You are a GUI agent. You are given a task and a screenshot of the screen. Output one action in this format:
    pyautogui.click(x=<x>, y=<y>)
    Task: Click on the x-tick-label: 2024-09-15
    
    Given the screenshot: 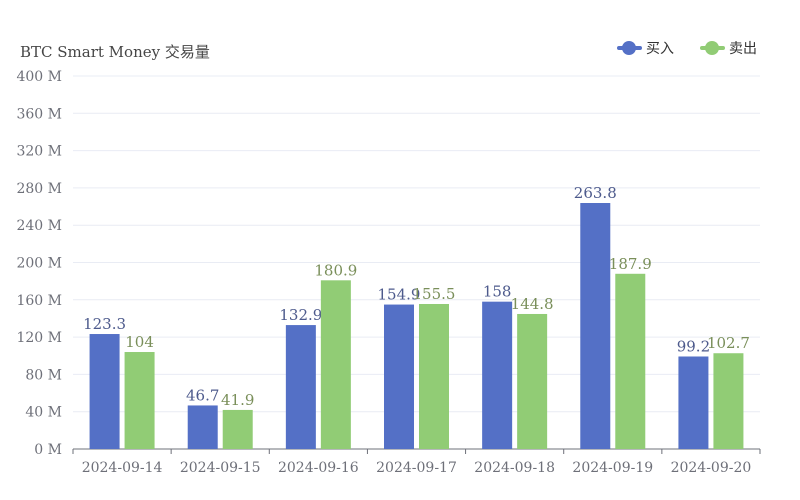 What is the action you would take?
    pyautogui.click(x=220, y=468)
    